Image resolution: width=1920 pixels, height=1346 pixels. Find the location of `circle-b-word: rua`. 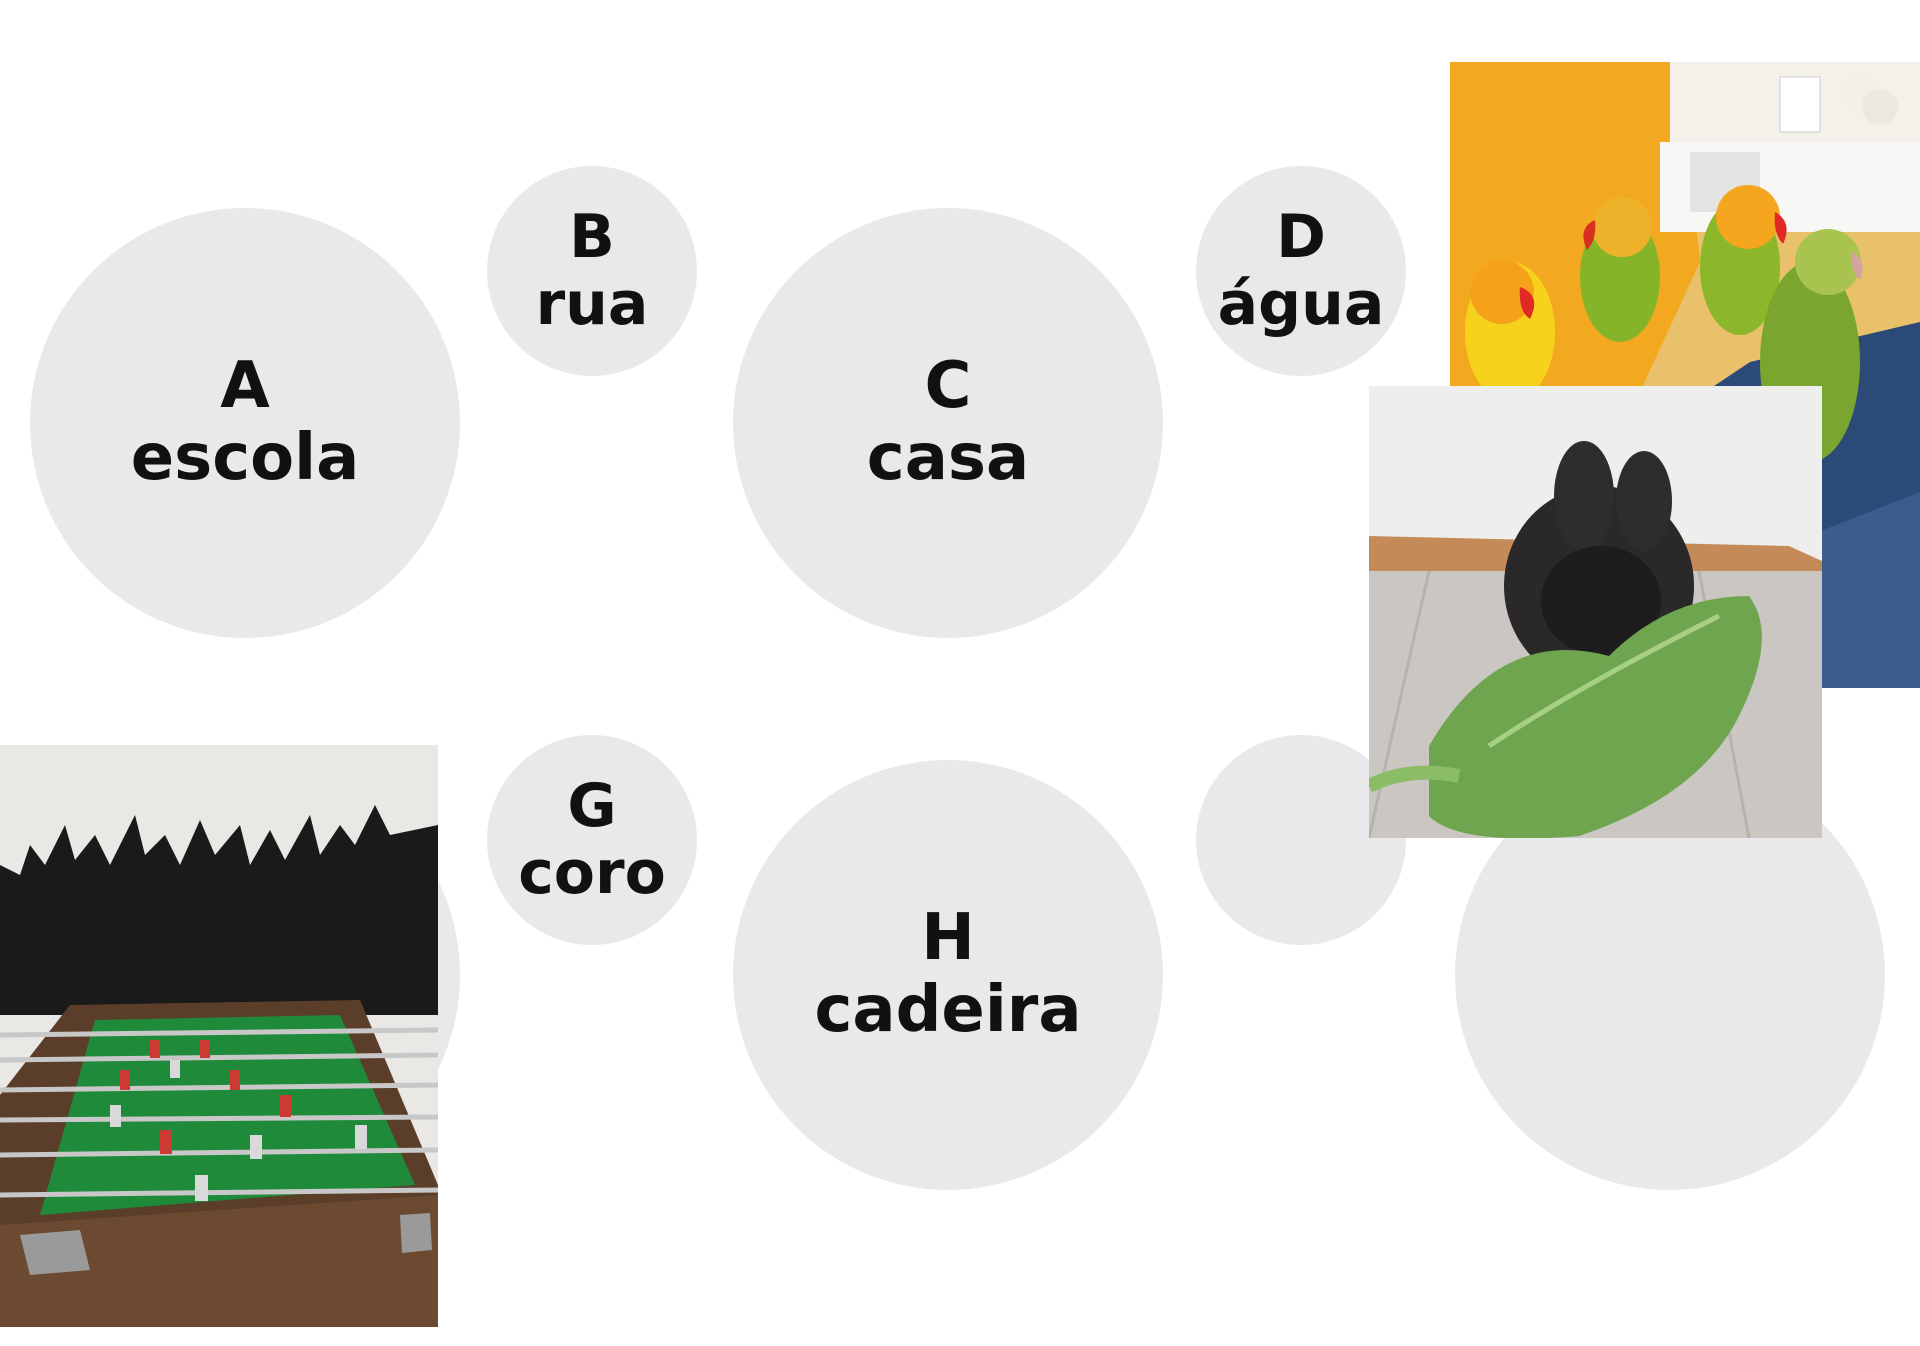

circle-b-word: rua is located at coordinates (592, 304).